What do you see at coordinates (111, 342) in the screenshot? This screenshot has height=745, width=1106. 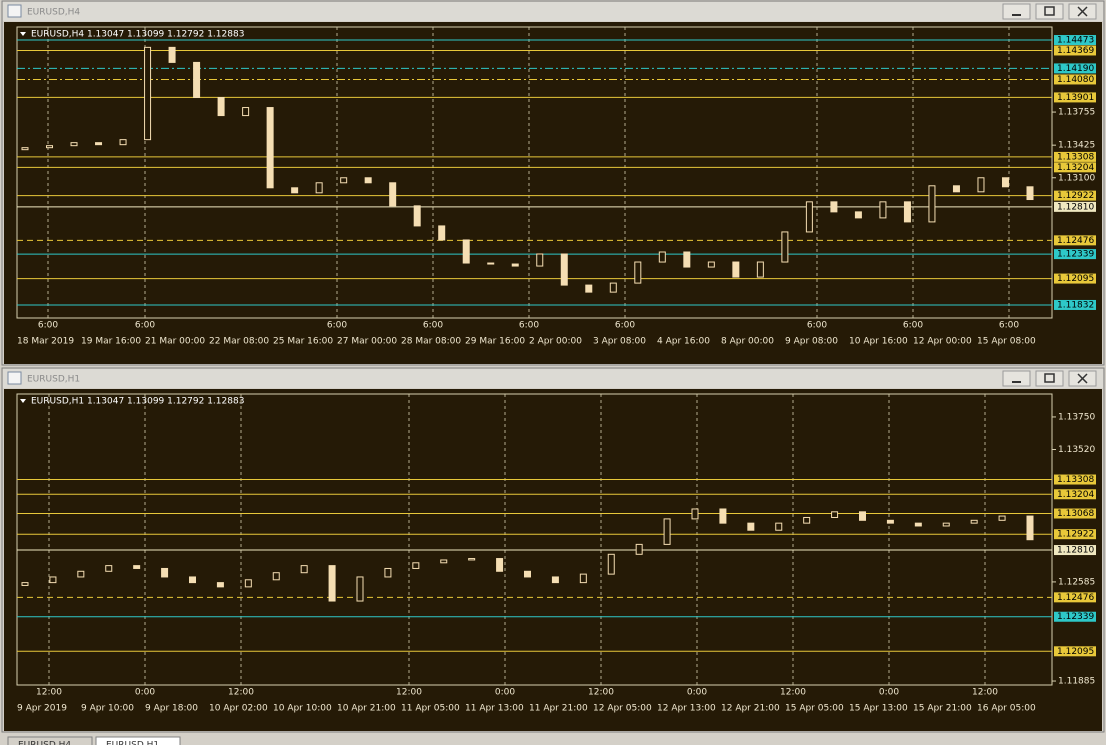 I see `date-label: 19 Mar 16:00` at bounding box center [111, 342].